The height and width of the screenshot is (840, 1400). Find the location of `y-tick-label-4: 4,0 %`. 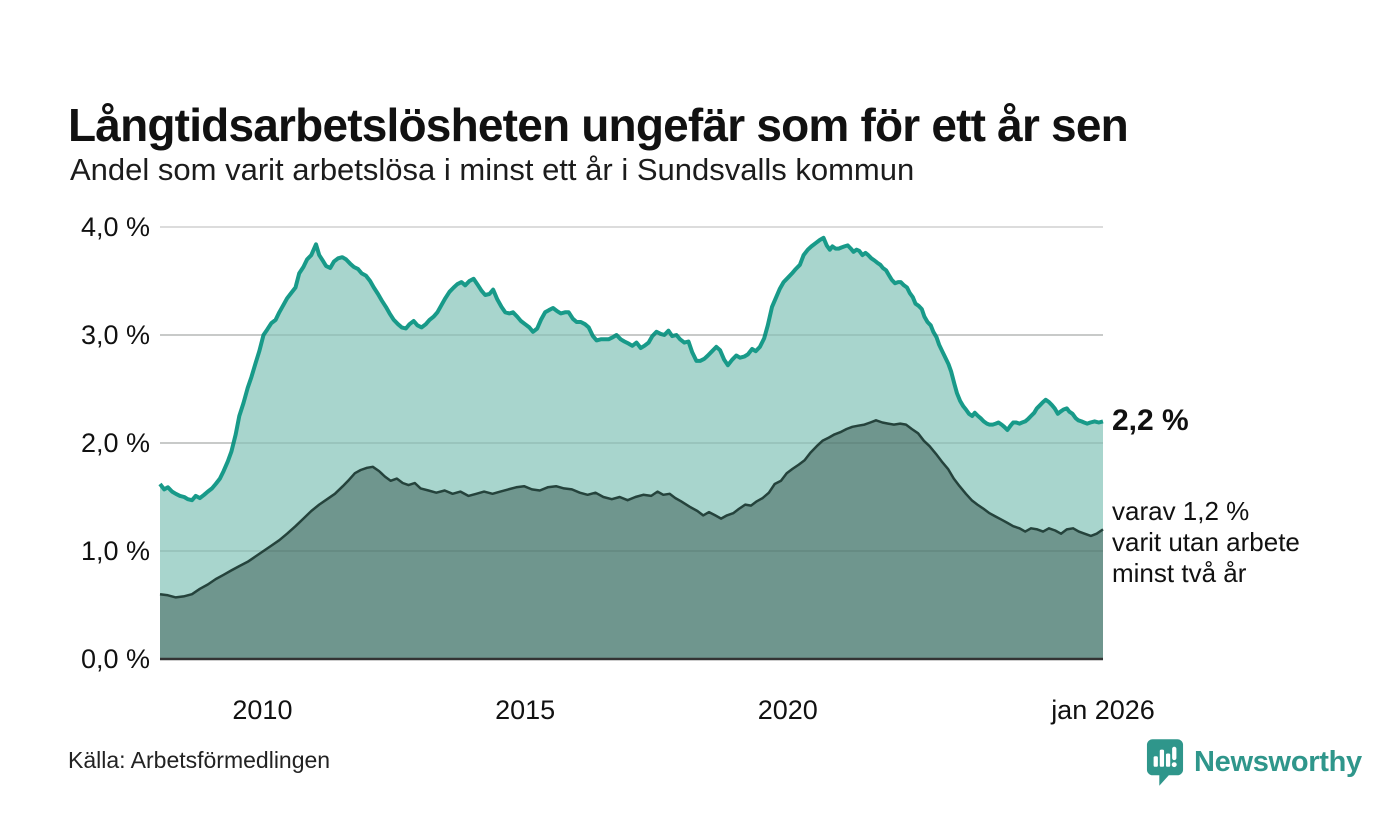

y-tick-label-4: 4,0 % is located at coordinates (115, 227).